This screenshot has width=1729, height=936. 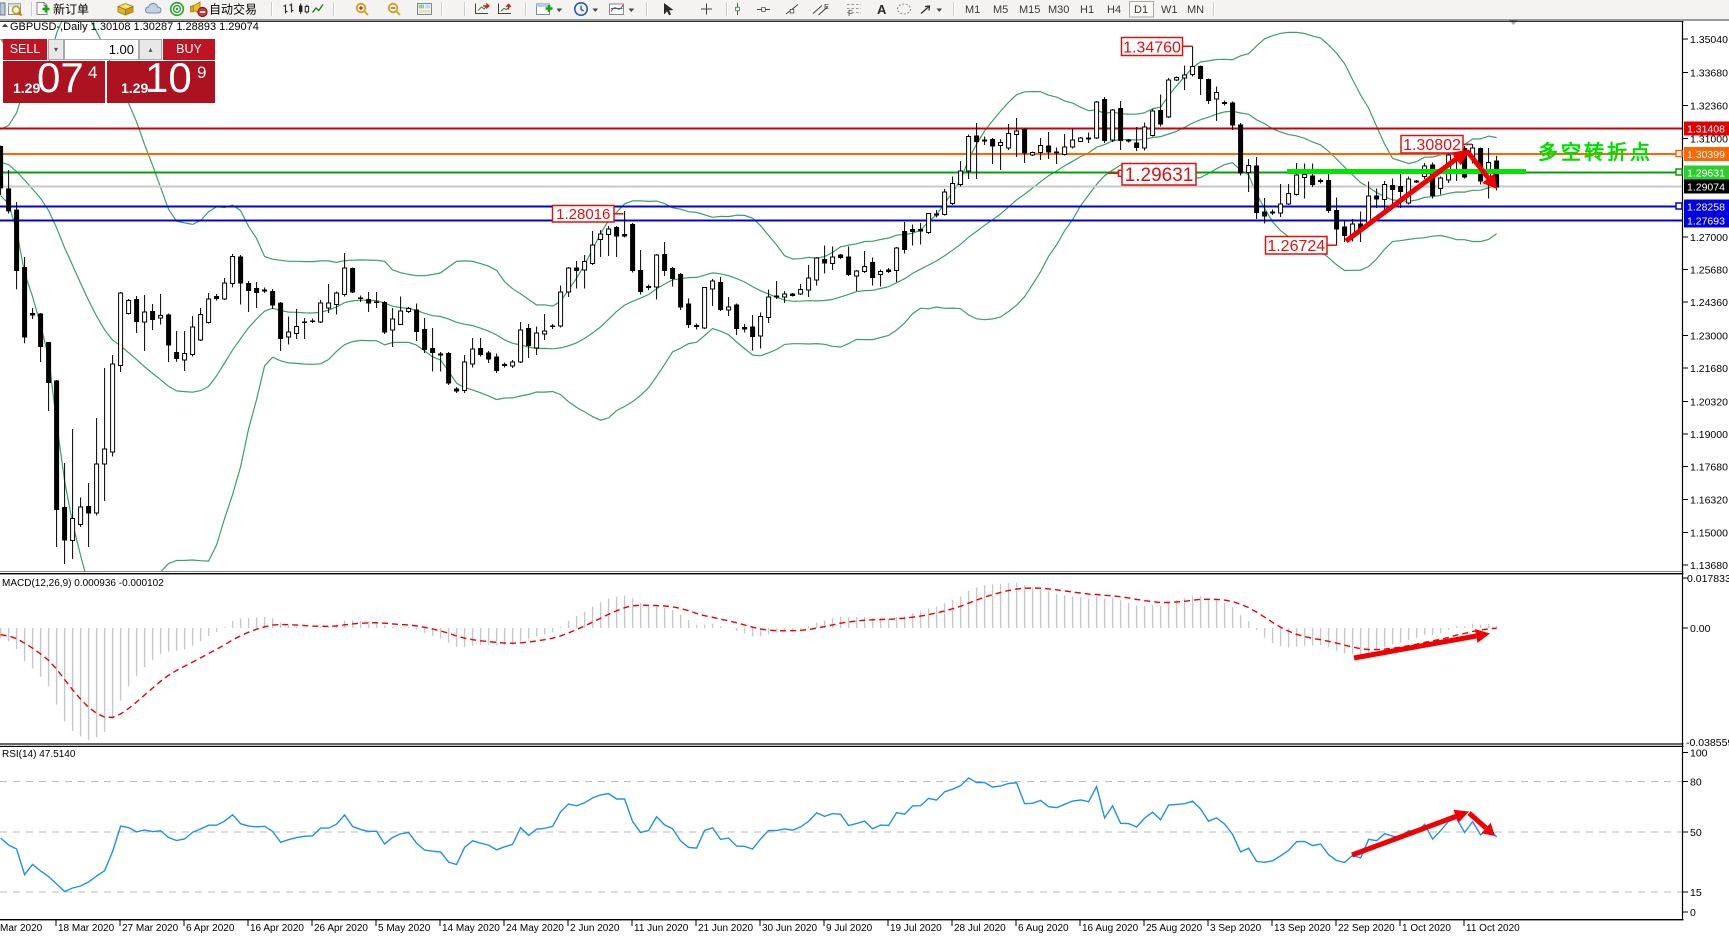 I want to click on svg-text: MN, so click(x=1195, y=10).